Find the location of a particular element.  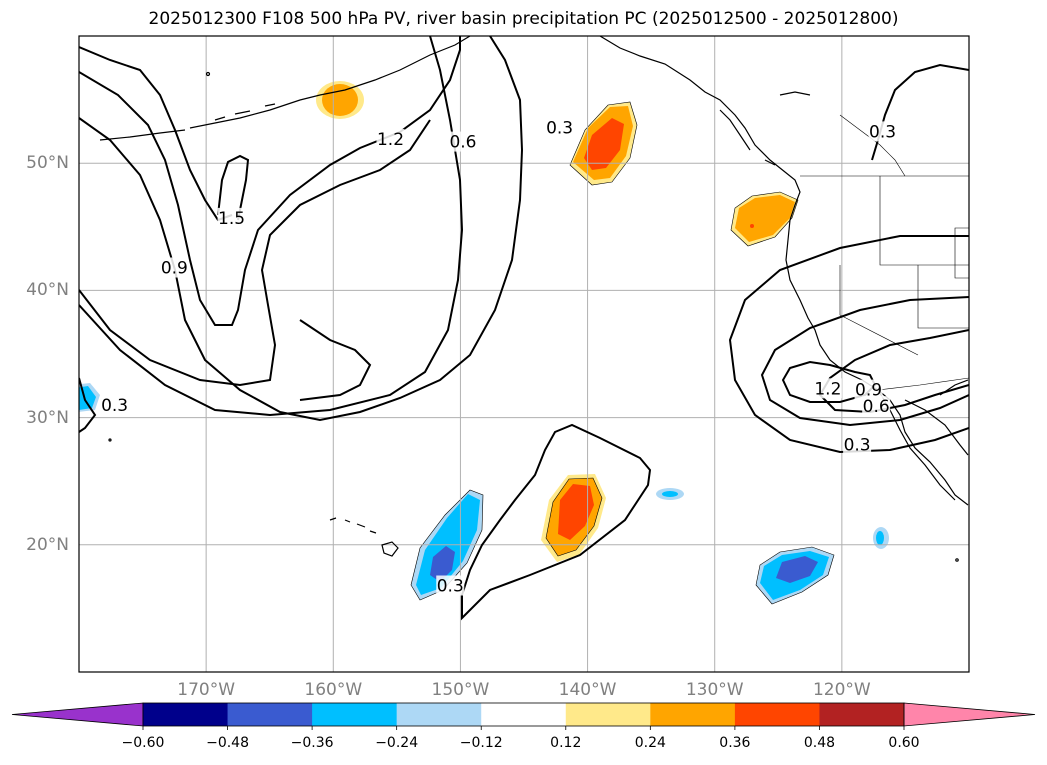

lon-tick-label: 150°W is located at coordinates (460, 690).